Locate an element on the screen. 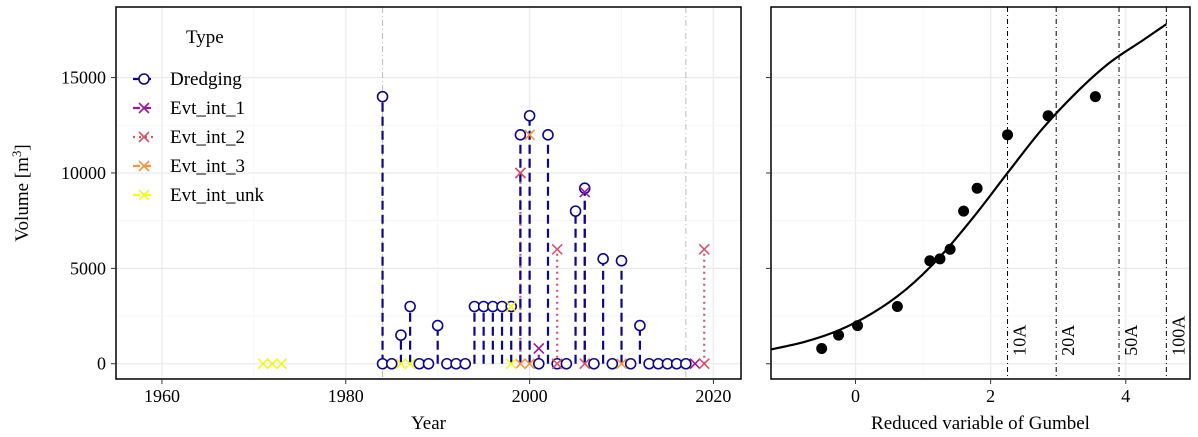 The image size is (1198, 437). y-axis-title: Volume [m3] is located at coordinates (21, 192).